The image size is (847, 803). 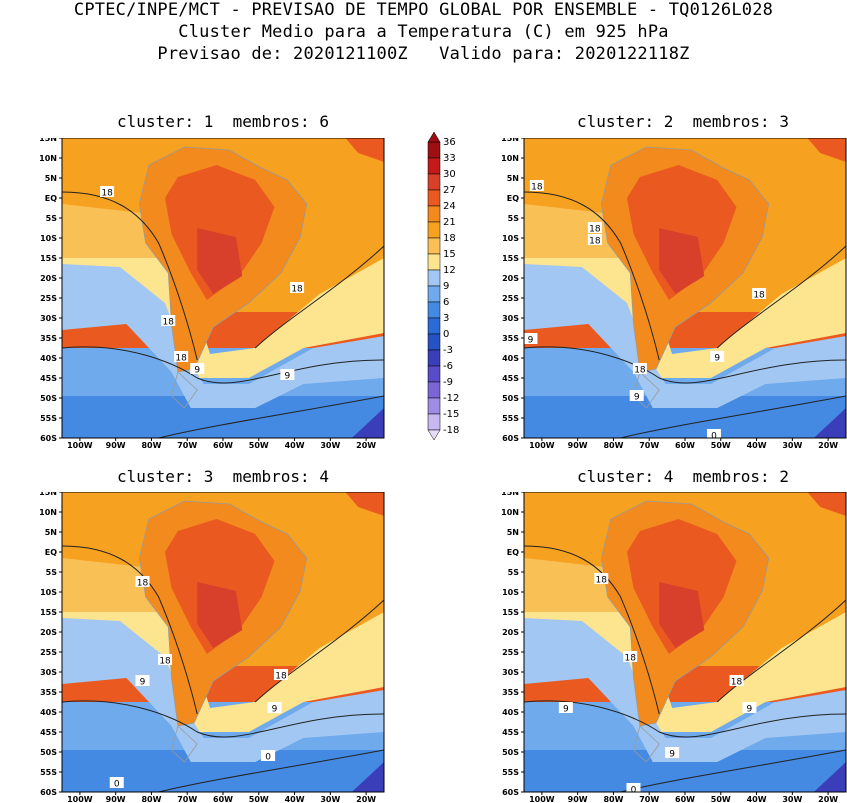 I want to click on field-africa, so click(x=826, y=150).